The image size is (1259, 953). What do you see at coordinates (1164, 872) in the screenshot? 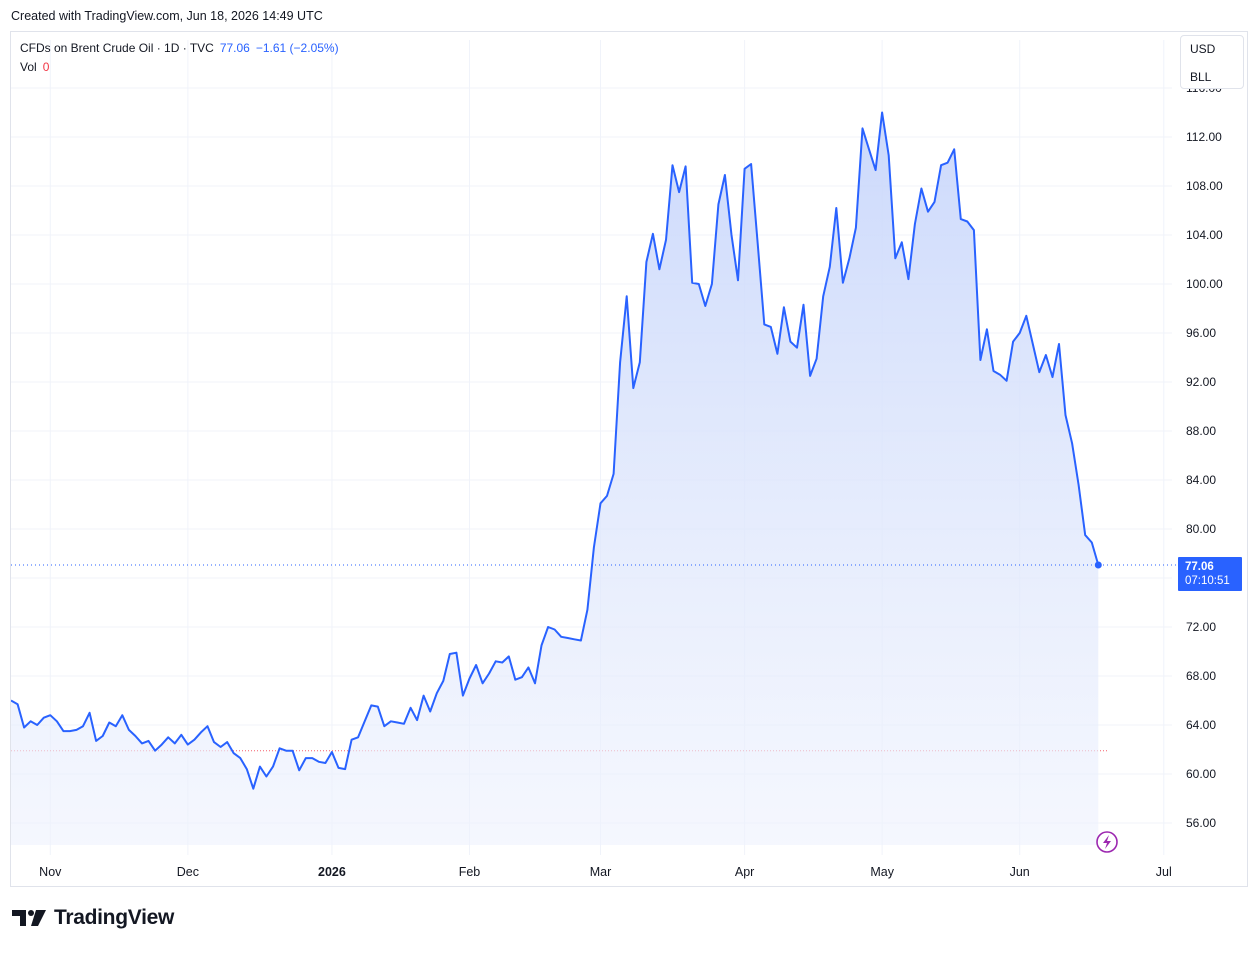
I see `x-tick-label: Jul` at bounding box center [1164, 872].